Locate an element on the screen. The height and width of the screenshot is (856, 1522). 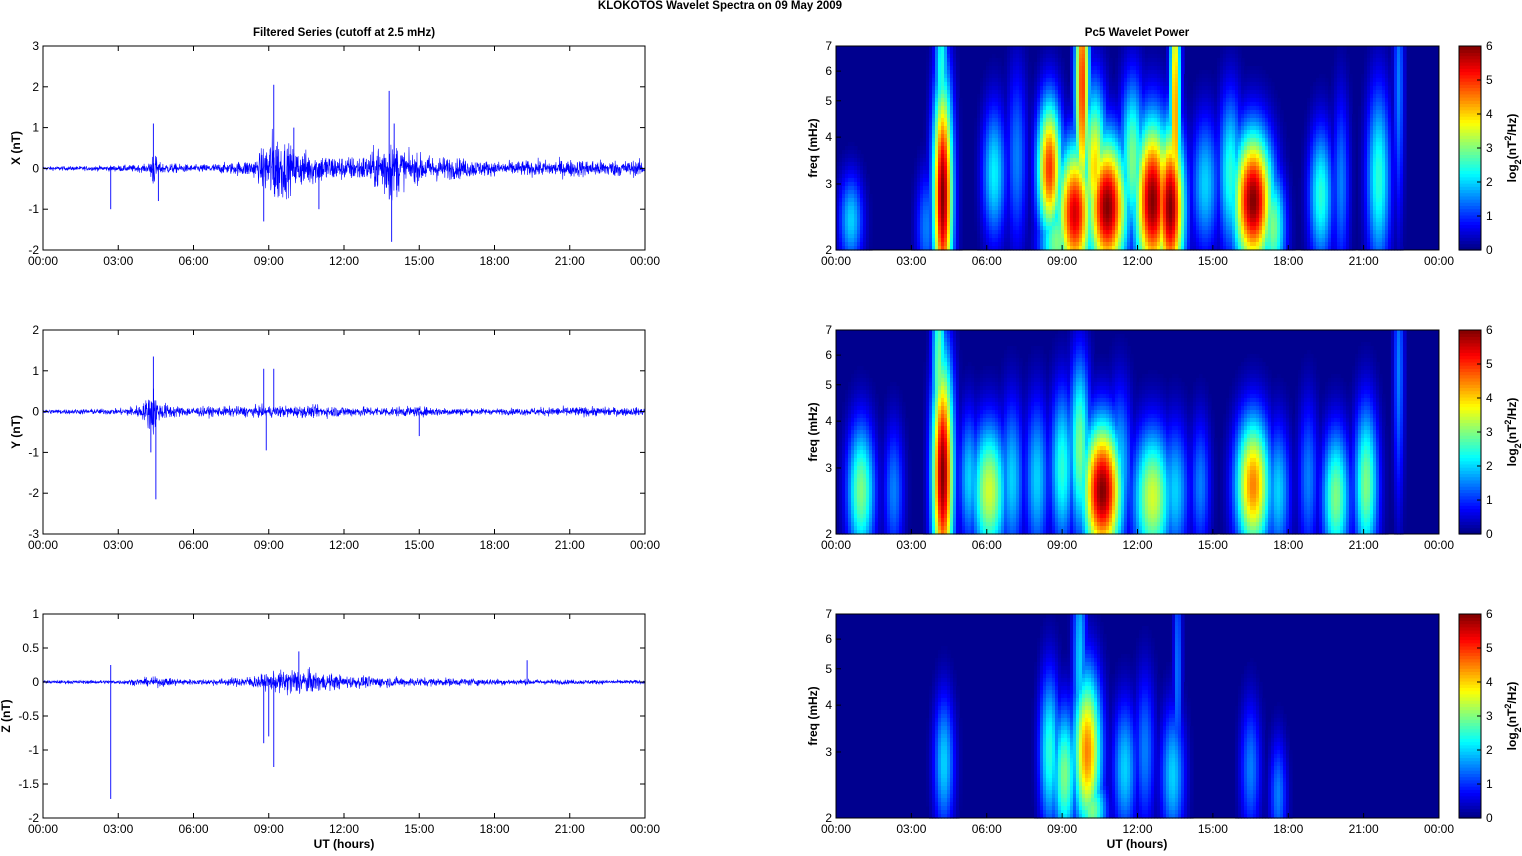
y-tick-label: 1 is located at coordinates (35, 128).